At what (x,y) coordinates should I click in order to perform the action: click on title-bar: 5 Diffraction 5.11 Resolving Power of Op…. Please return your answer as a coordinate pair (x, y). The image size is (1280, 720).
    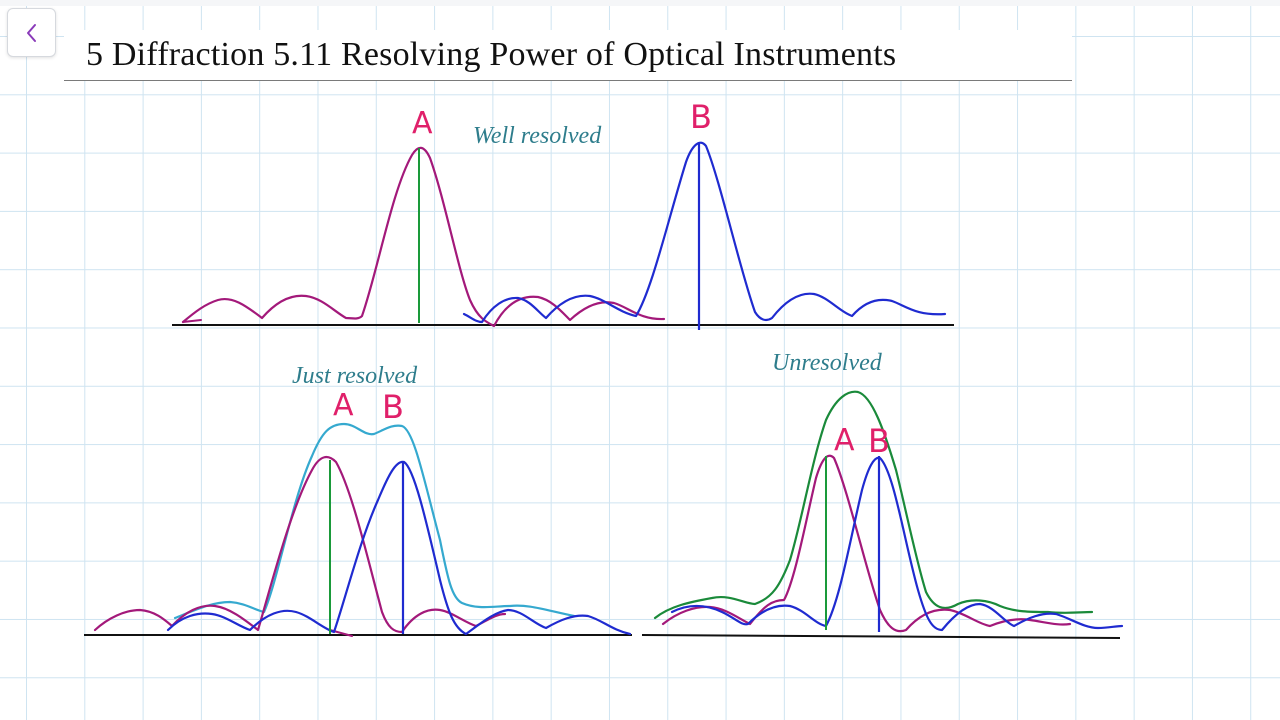
    Looking at the image, I should click on (568, 55).